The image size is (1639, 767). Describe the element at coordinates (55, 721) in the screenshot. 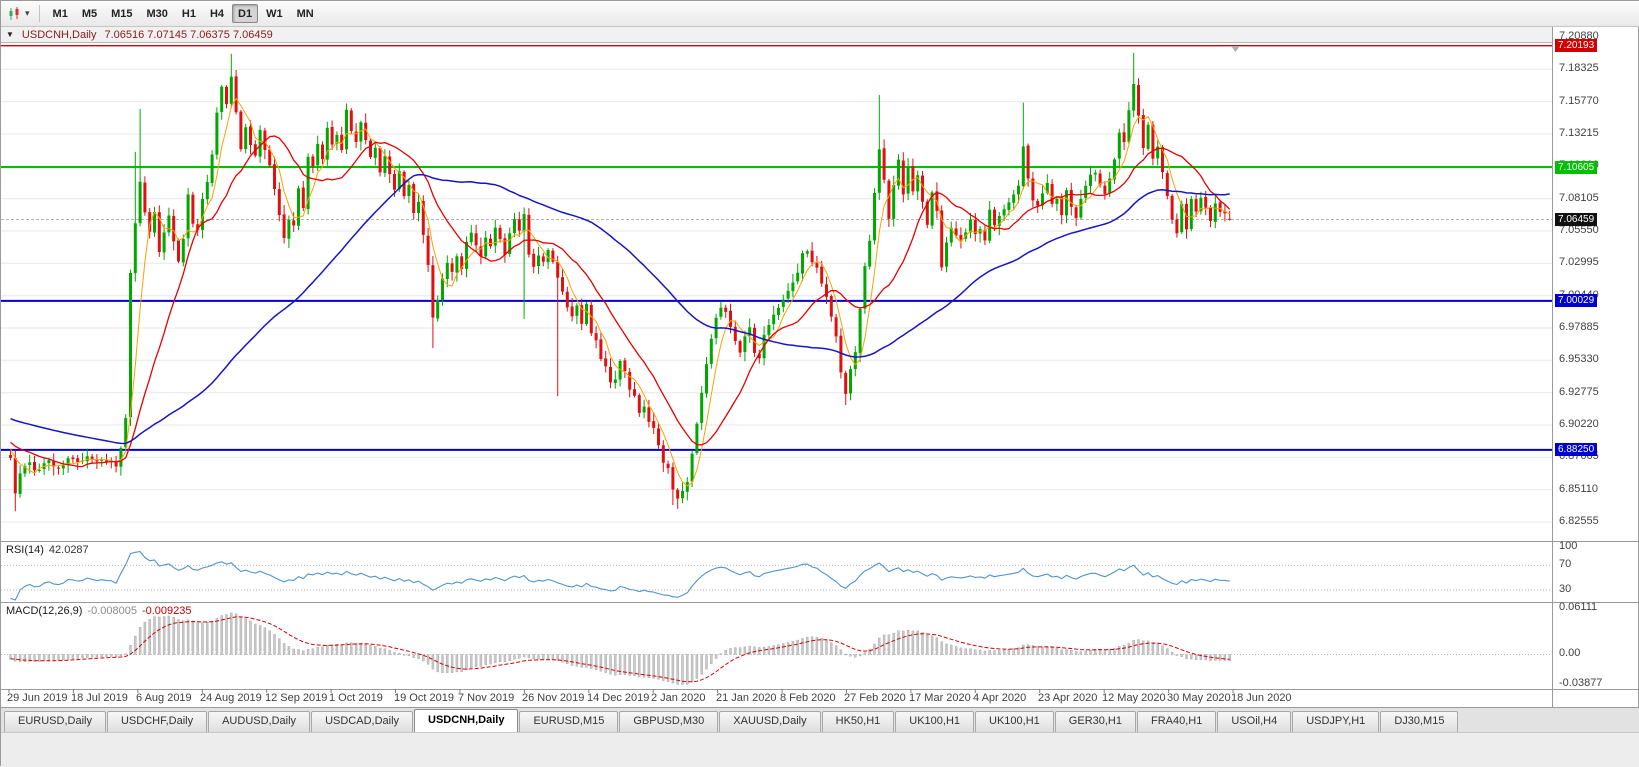

I see `chart-tab-eurusd-daily: EURUSD,Daily` at that location.